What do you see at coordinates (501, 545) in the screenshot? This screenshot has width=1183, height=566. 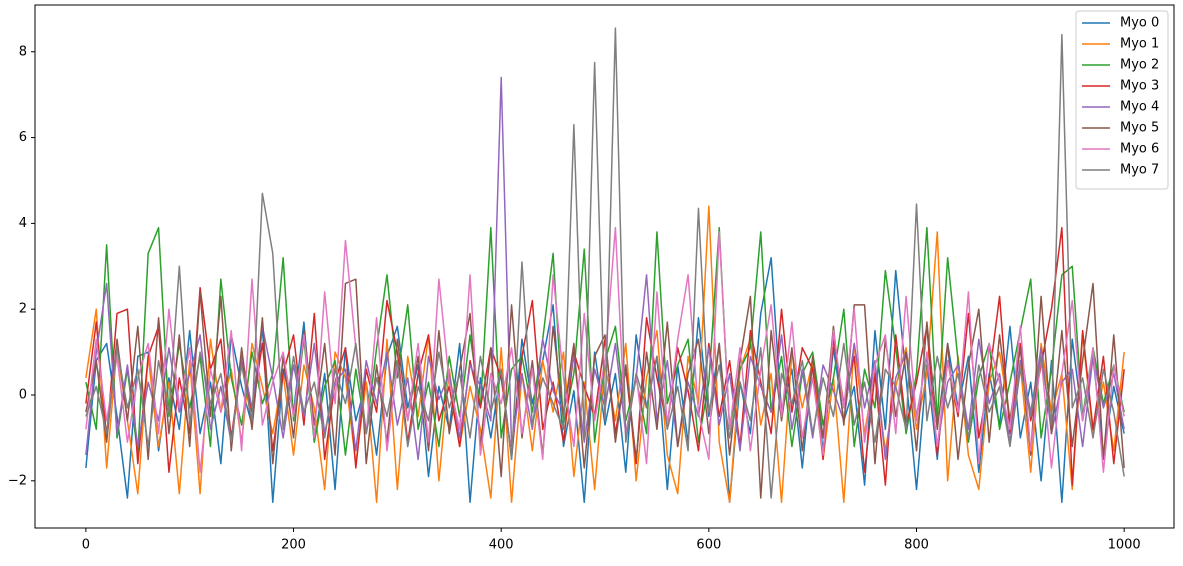 I see `x-tick-label: 400` at bounding box center [501, 545].